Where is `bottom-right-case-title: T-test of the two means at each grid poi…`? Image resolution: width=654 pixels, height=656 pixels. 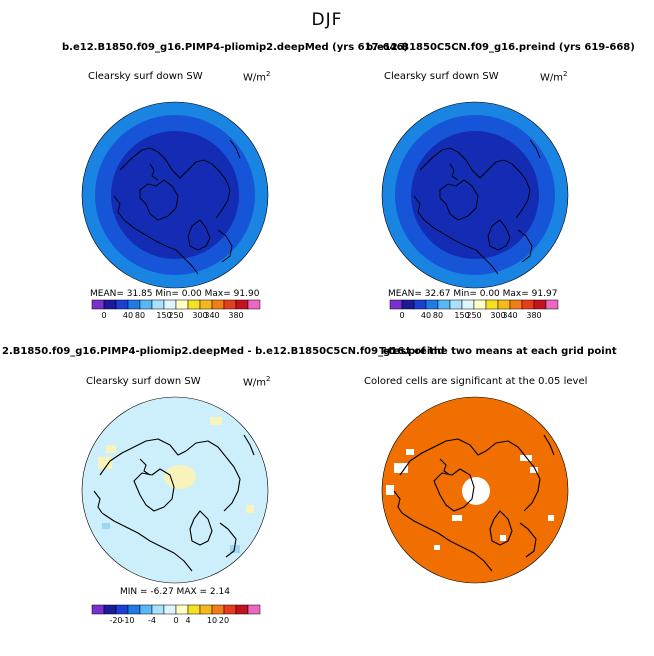 bottom-right-case-title: T-test of the two means at each grid poi… is located at coordinates (498, 351).